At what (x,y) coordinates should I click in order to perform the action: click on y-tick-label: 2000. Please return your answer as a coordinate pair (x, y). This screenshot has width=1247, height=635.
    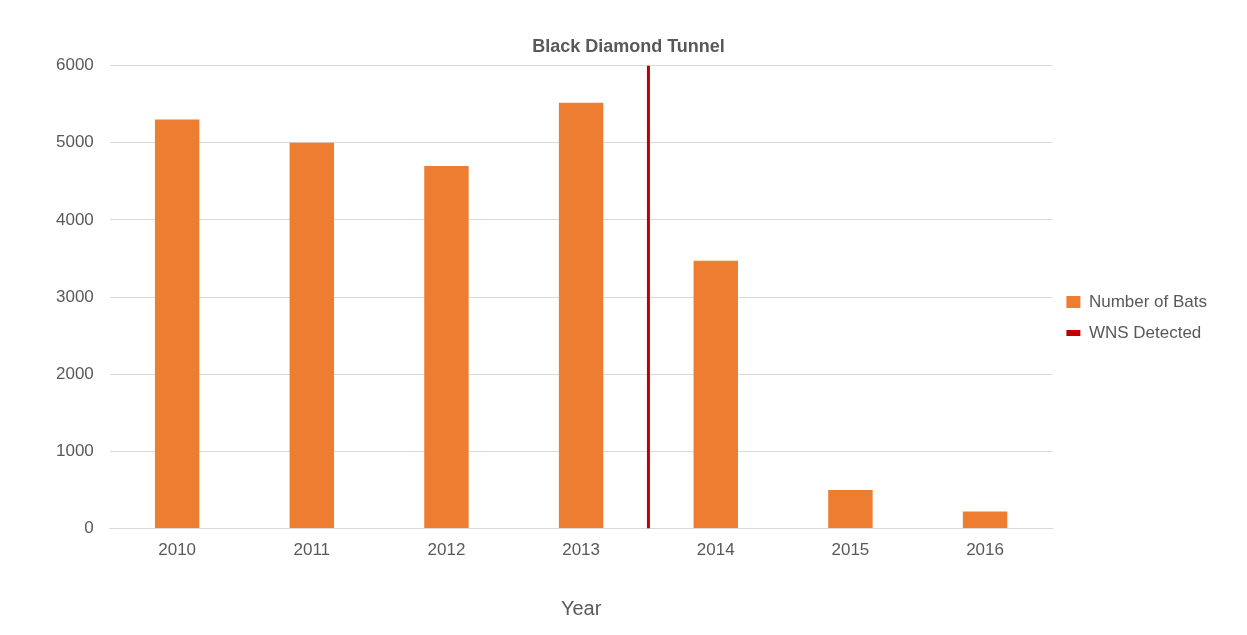
    Looking at the image, I should click on (74, 373).